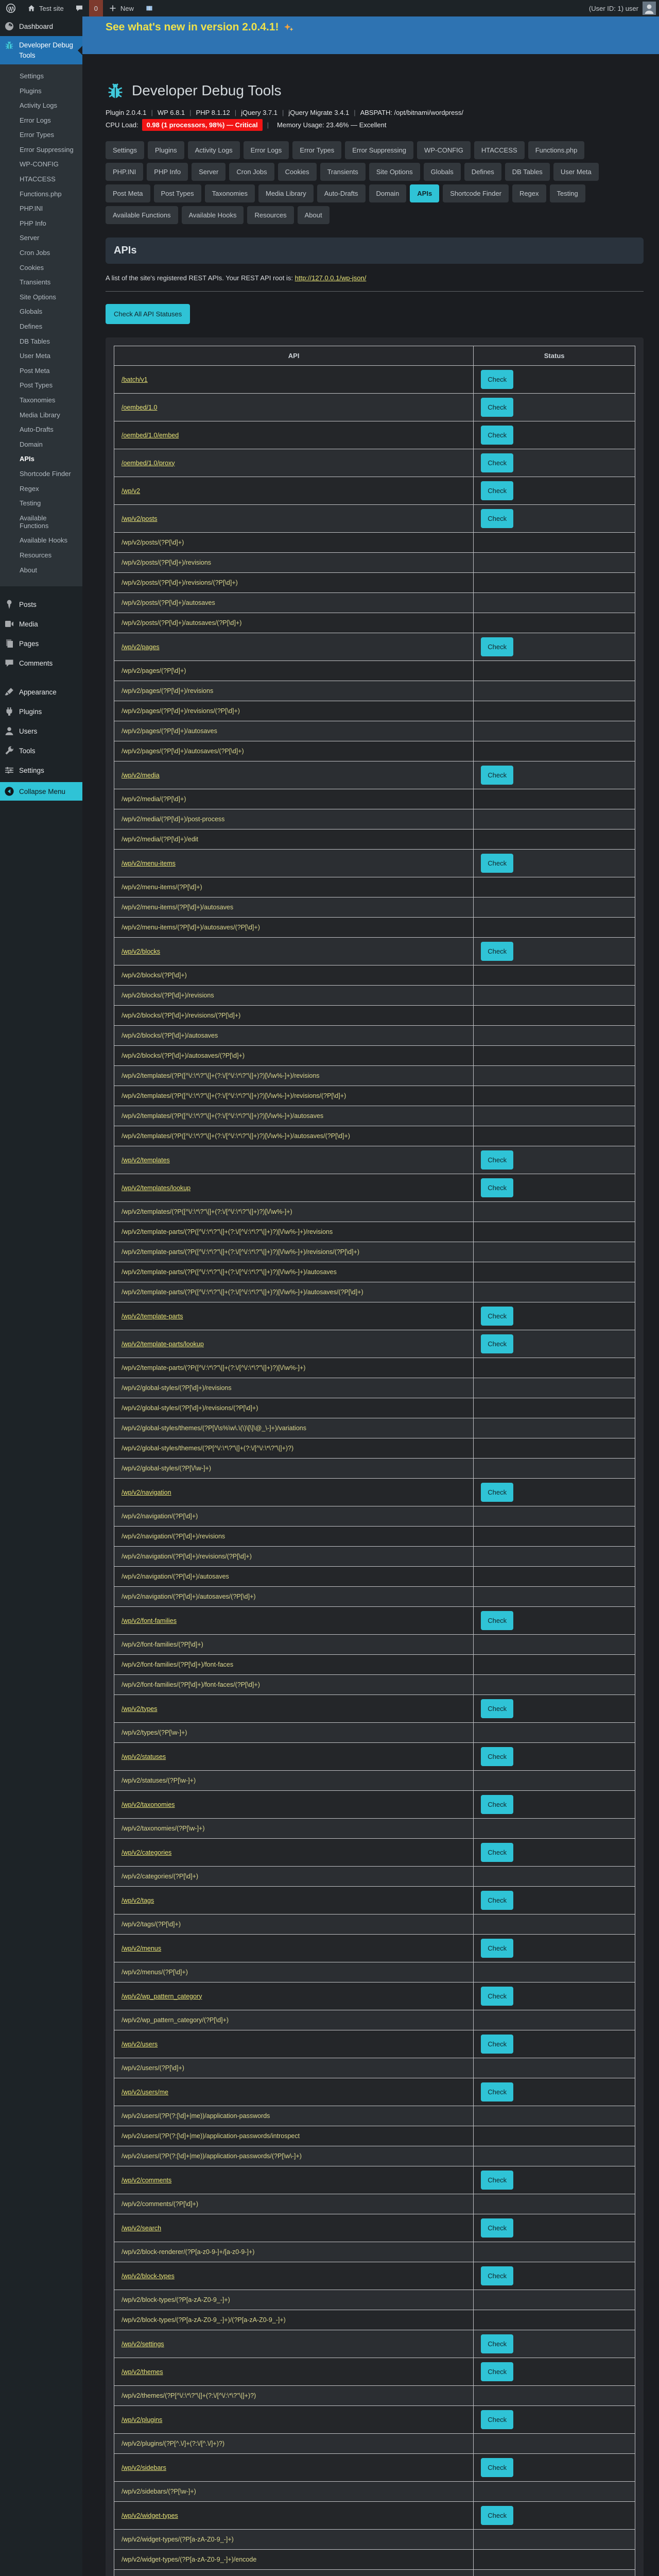 This screenshot has height=2576, width=659. What do you see at coordinates (37, 385) in the screenshot?
I see `sidebar-item-post-types: Post Types` at bounding box center [37, 385].